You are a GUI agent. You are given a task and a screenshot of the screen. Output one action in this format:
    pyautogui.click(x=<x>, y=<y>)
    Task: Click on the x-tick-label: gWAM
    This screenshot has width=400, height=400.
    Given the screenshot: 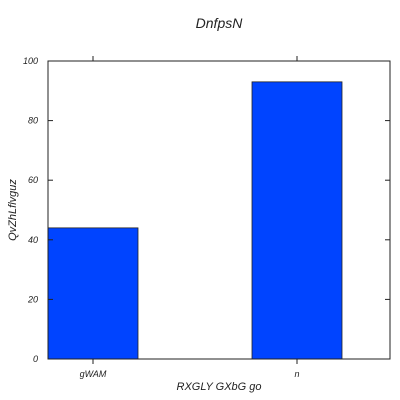 What is the action you would take?
    pyautogui.click(x=93, y=374)
    